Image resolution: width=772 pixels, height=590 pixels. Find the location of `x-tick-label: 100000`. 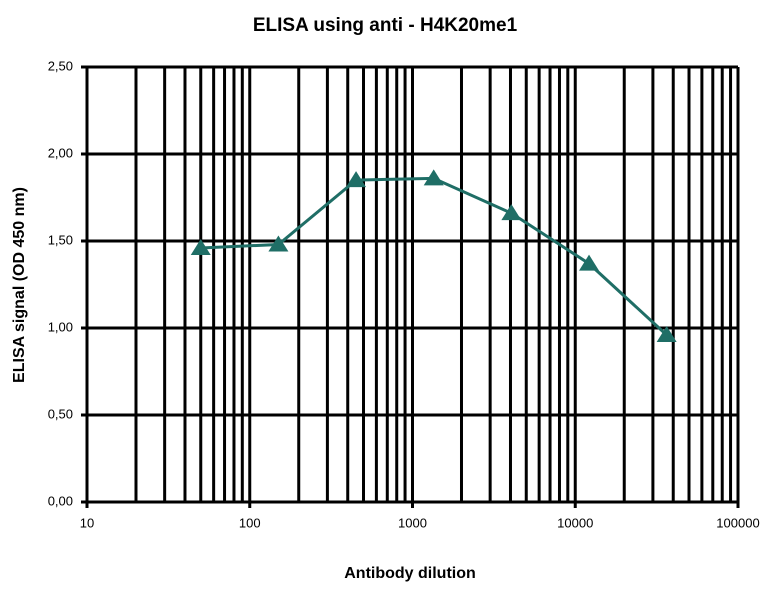

x-tick-label: 100000 is located at coordinates (737, 522).